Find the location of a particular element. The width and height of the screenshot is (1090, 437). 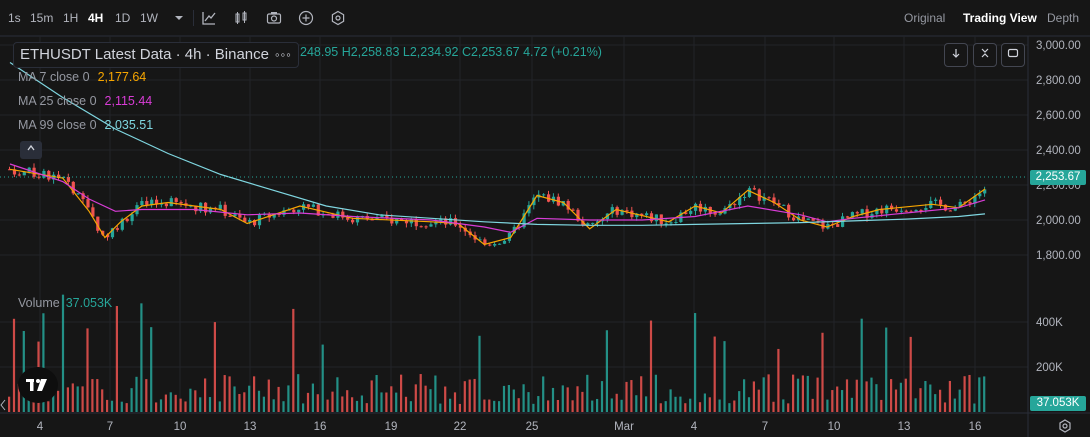

view-depth: Depth is located at coordinates (1063, 18).